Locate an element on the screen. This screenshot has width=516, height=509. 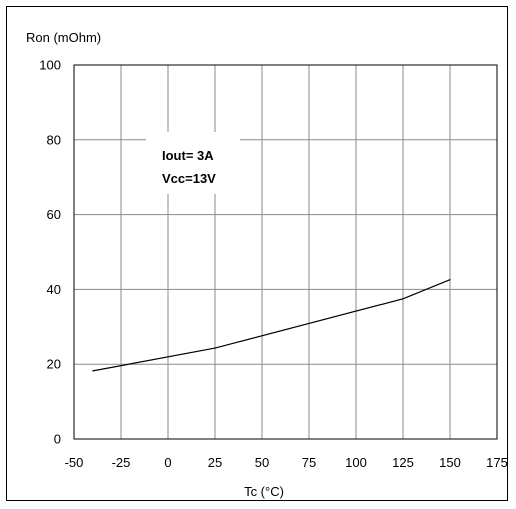
x-tick-label: 175 is located at coordinates (497, 462).